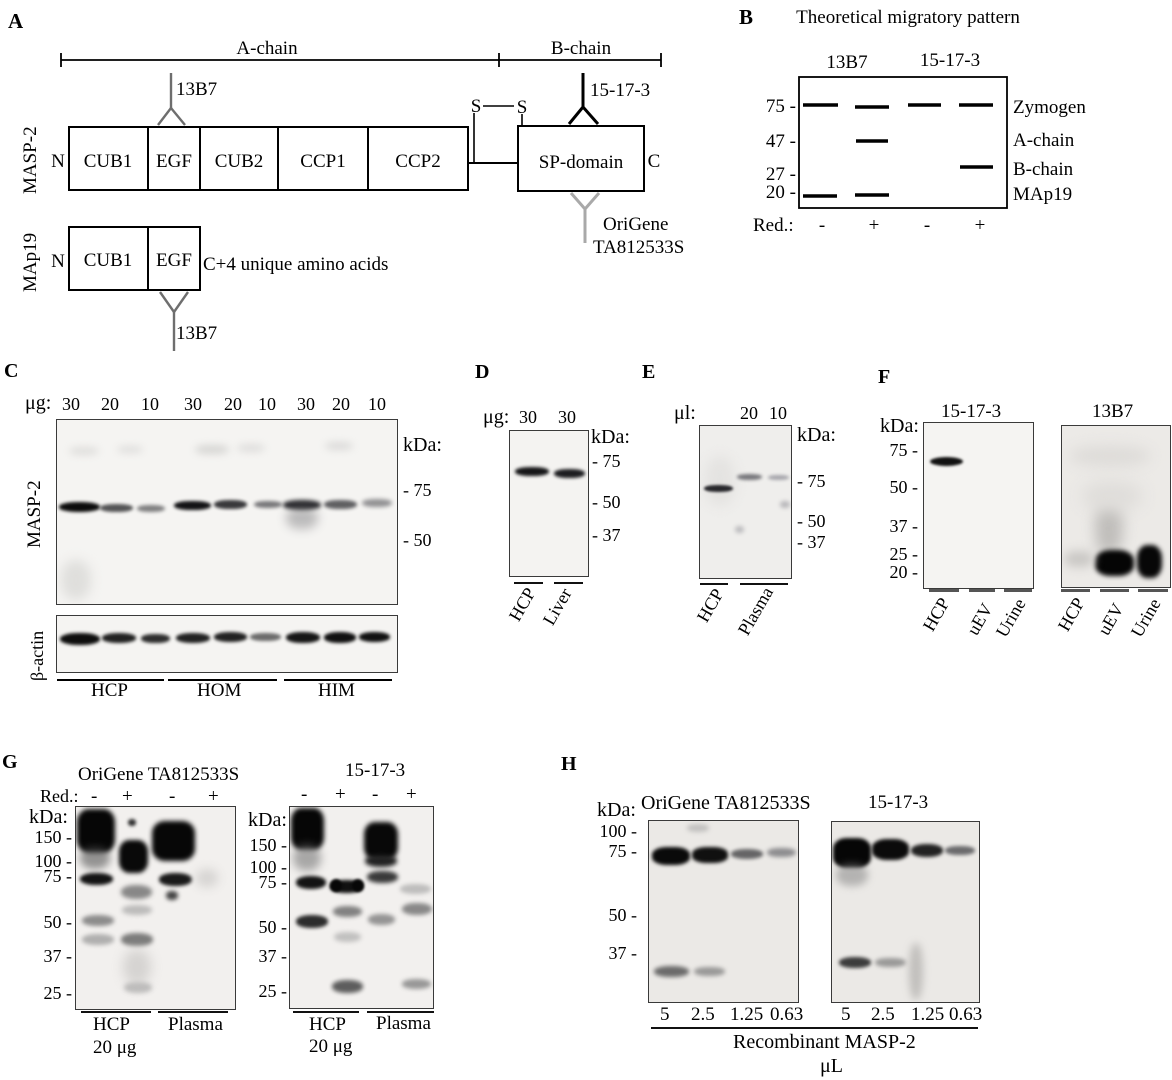  What do you see at coordinates (239, 161) in the screenshot?
I see `svg-text: CUB2` at bounding box center [239, 161].